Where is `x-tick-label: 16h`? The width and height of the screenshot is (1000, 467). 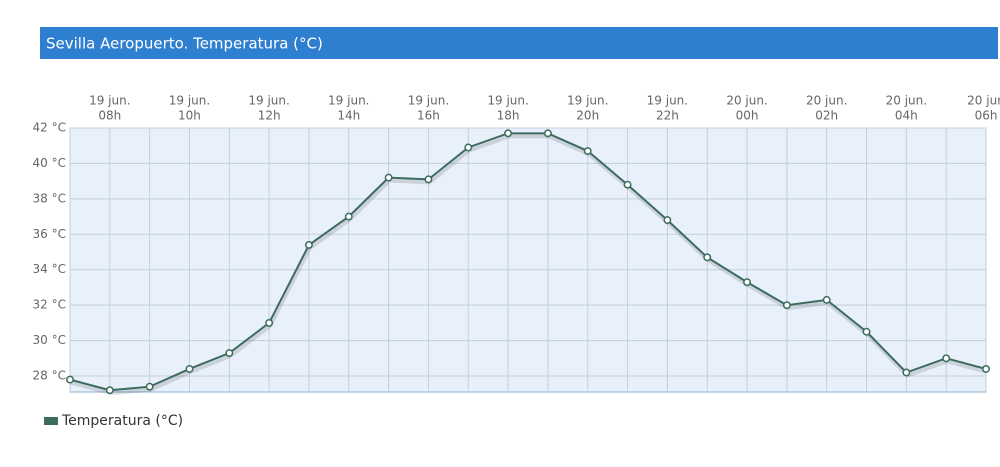
x-tick-label: 16h is located at coordinates (428, 116).